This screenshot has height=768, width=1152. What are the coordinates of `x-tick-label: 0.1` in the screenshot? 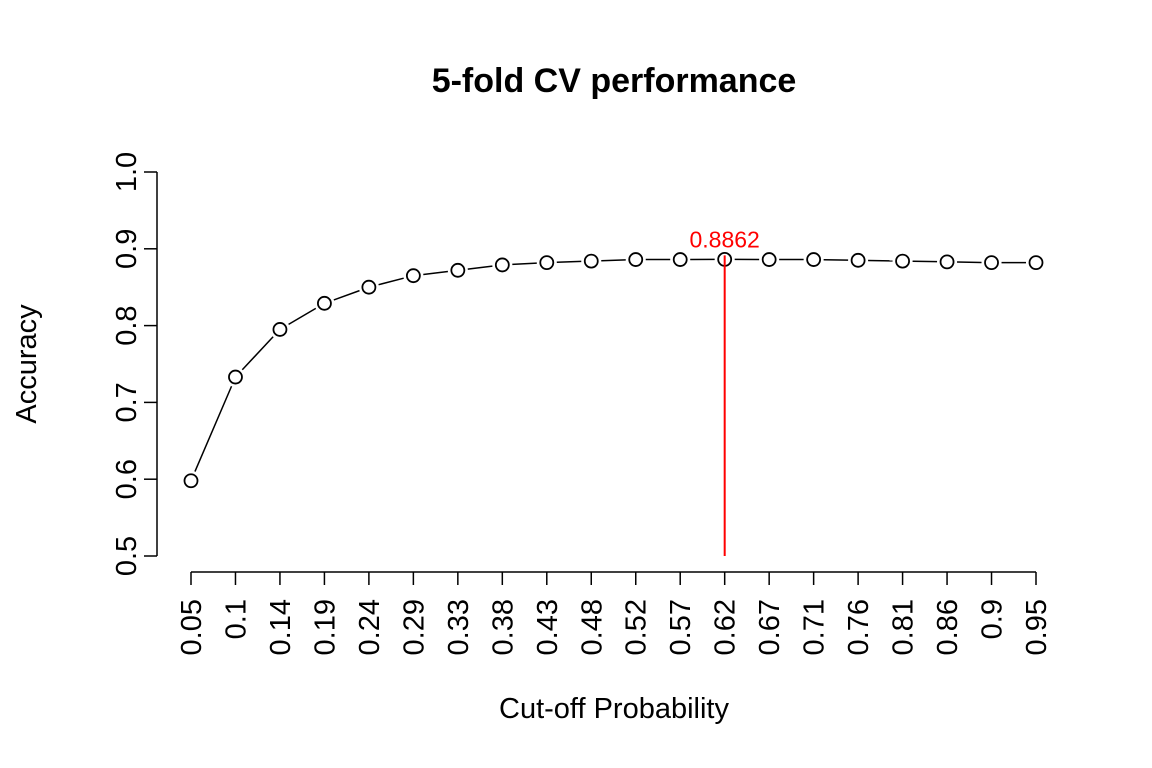 It's located at (236, 619).